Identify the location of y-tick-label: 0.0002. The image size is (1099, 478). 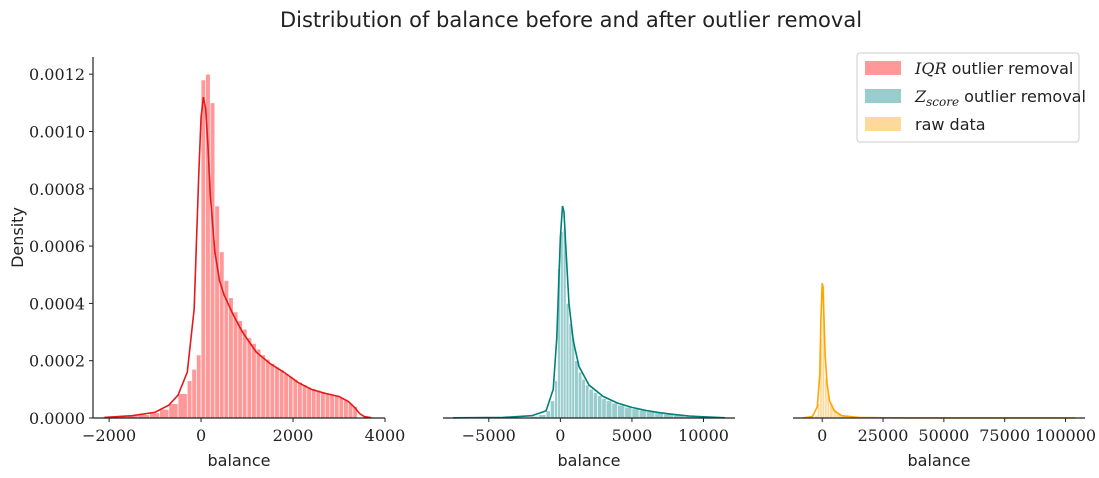
(57, 361).